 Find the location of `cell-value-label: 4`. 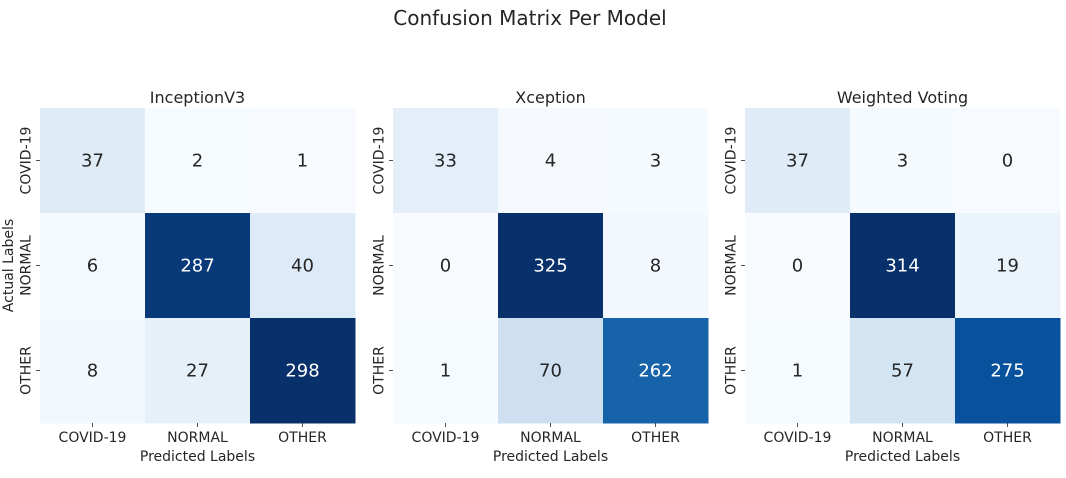

cell-value-label: 4 is located at coordinates (550, 161).